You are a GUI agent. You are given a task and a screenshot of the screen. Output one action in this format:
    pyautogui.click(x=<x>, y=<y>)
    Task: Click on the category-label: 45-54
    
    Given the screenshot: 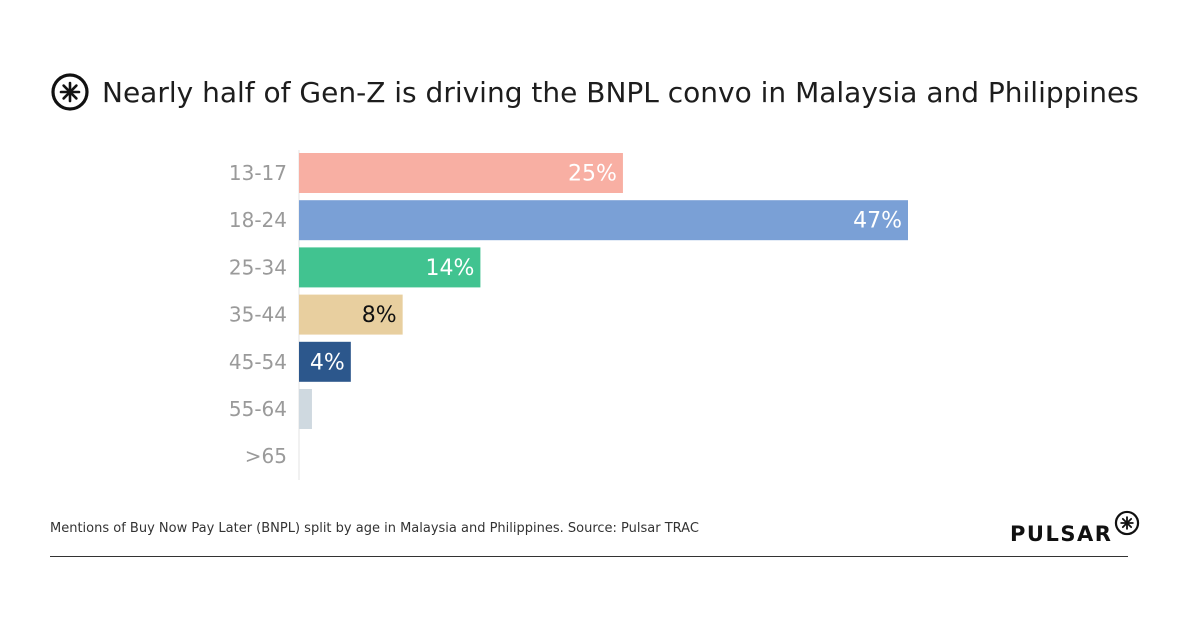 What is the action you would take?
    pyautogui.click(x=258, y=362)
    